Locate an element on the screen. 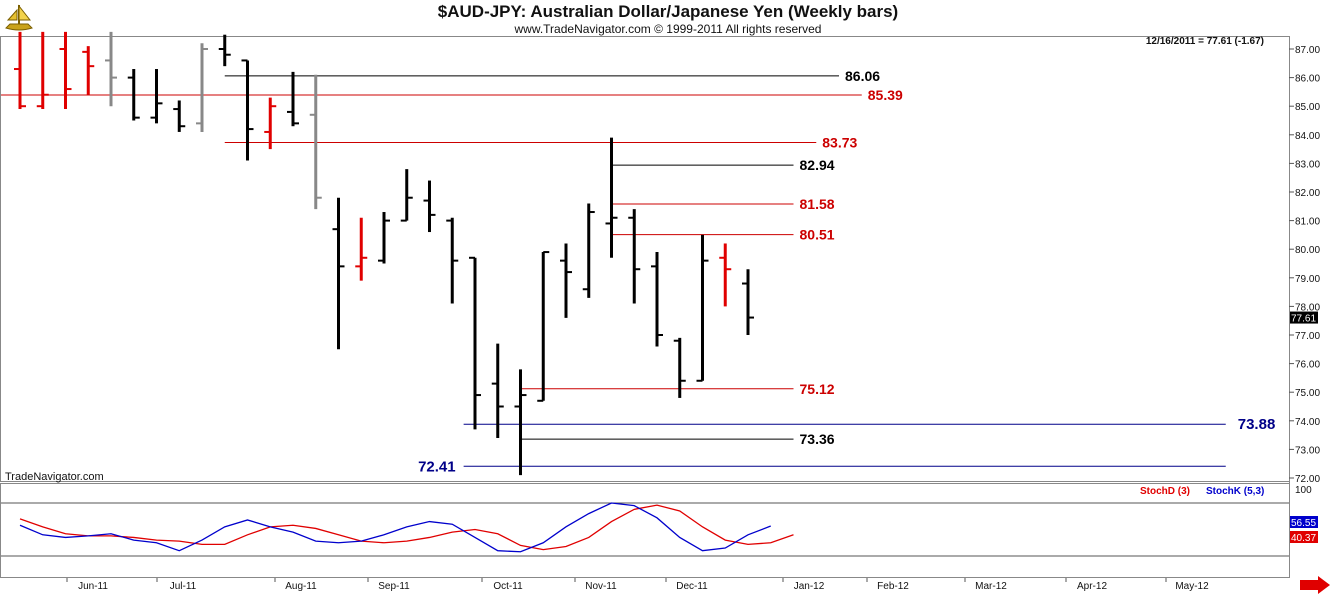  level-label: 75.12 is located at coordinates (817, 389).